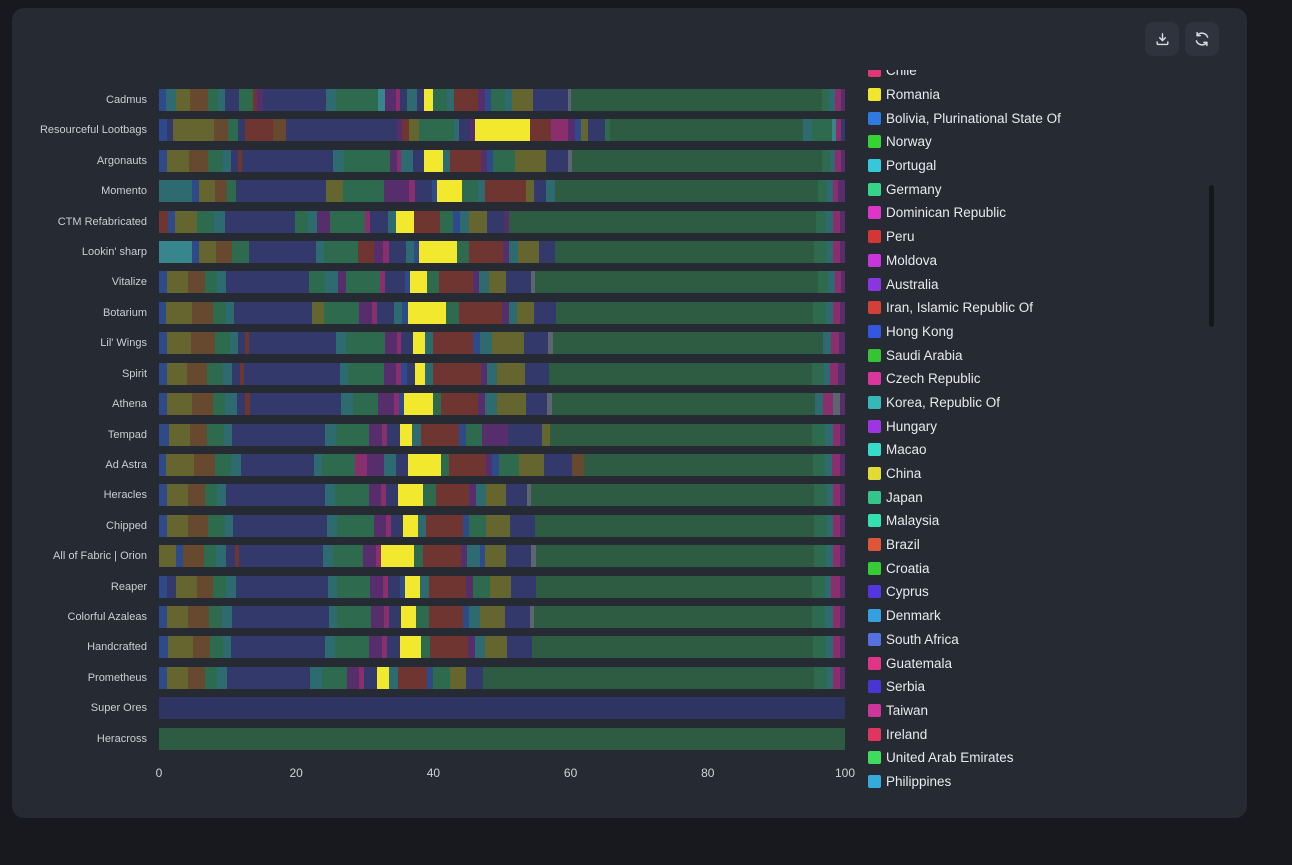 This screenshot has width=1292, height=865. I want to click on legend-item: Cyprus, so click(1033, 592).